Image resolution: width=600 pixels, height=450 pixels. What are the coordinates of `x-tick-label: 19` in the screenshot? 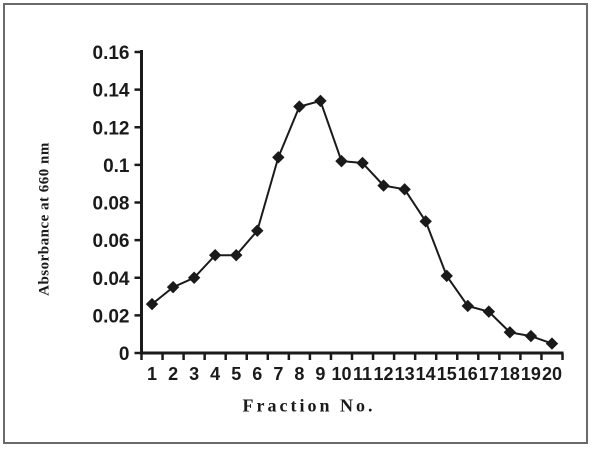 It's located at (531, 374).